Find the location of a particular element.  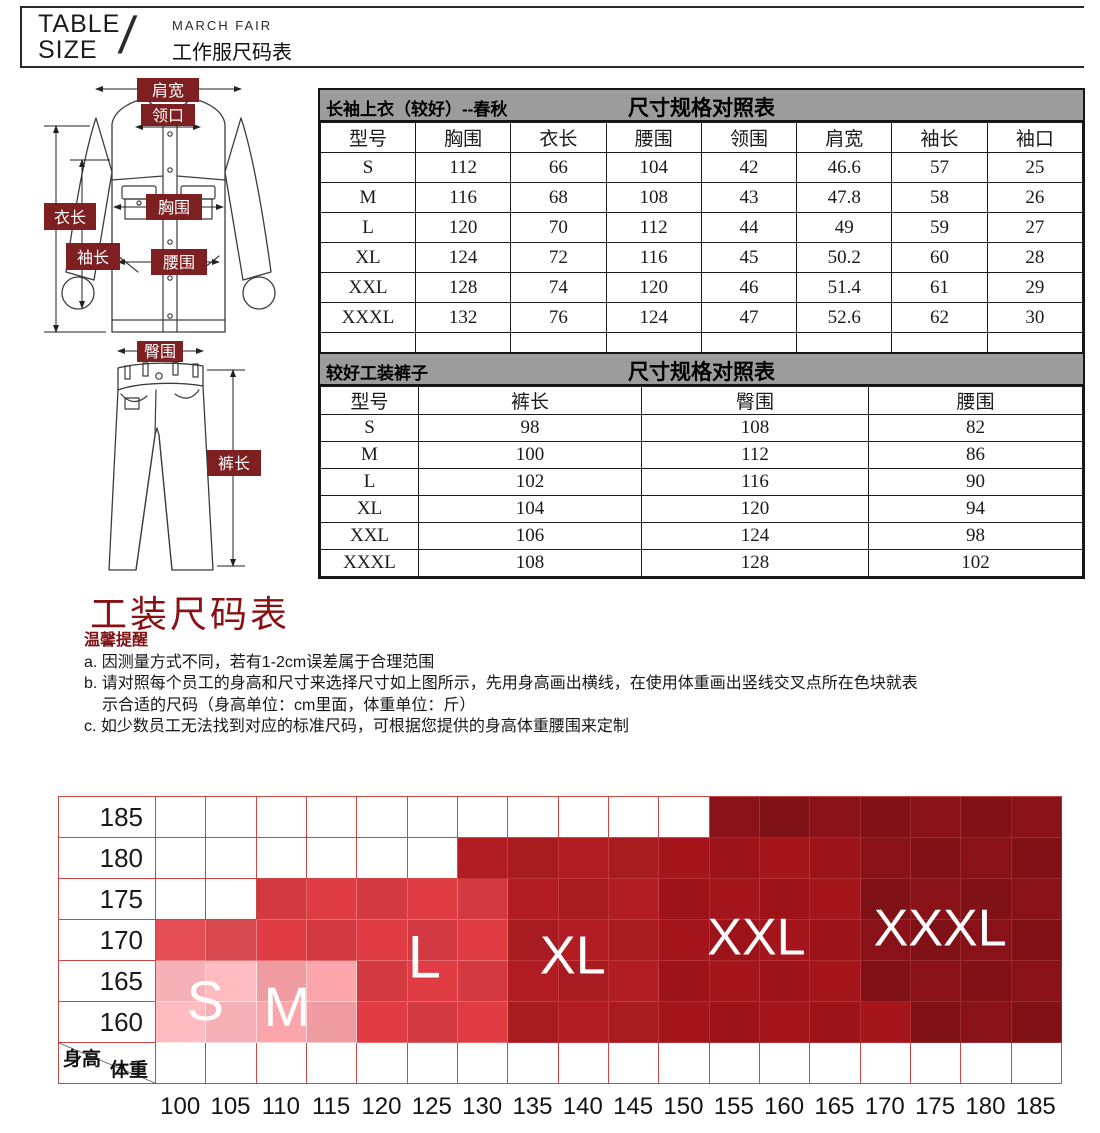

x-axis-tick-label: 125 is located at coordinates (431, 1106).